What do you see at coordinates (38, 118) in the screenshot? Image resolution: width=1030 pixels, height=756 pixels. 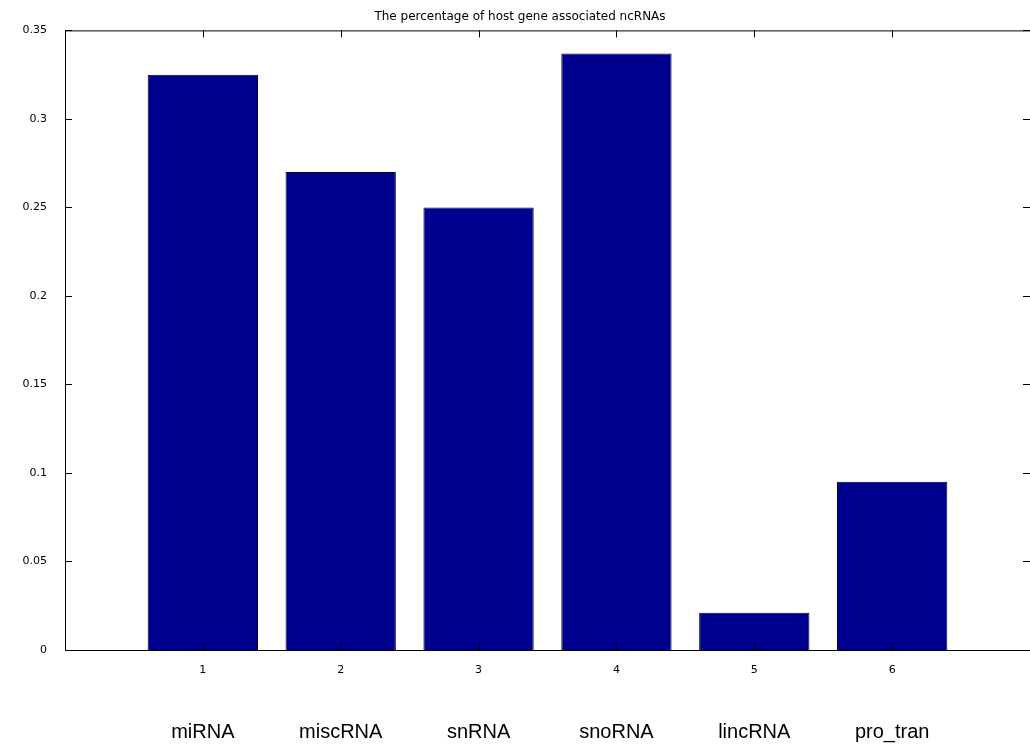 I see `y-tick-label: 0.3` at bounding box center [38, 118].